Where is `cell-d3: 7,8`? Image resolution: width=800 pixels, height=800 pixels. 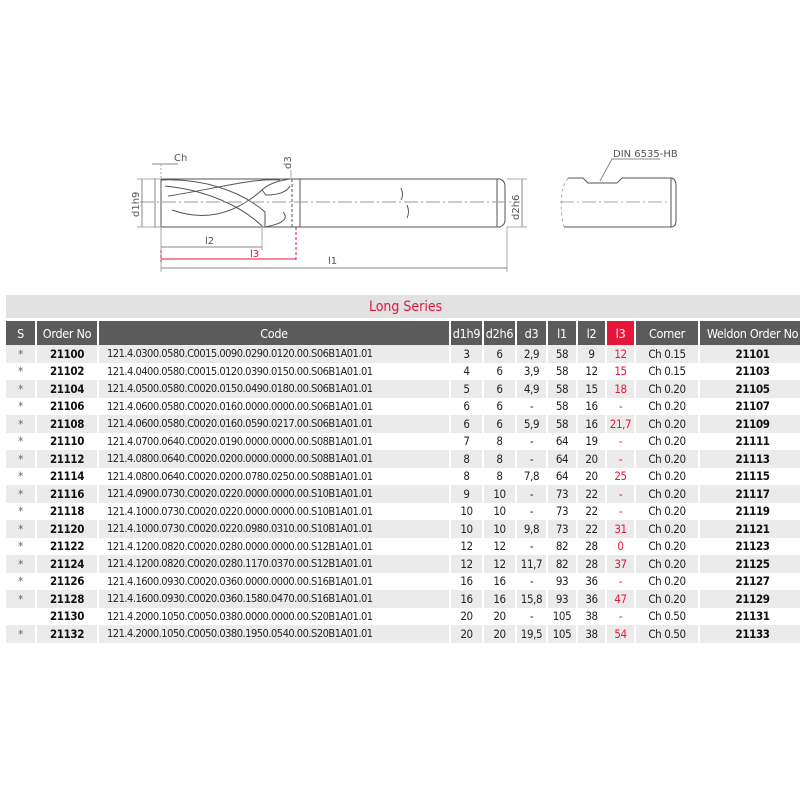
cell-d3: 7,8 is located at coordinates (531, 476).